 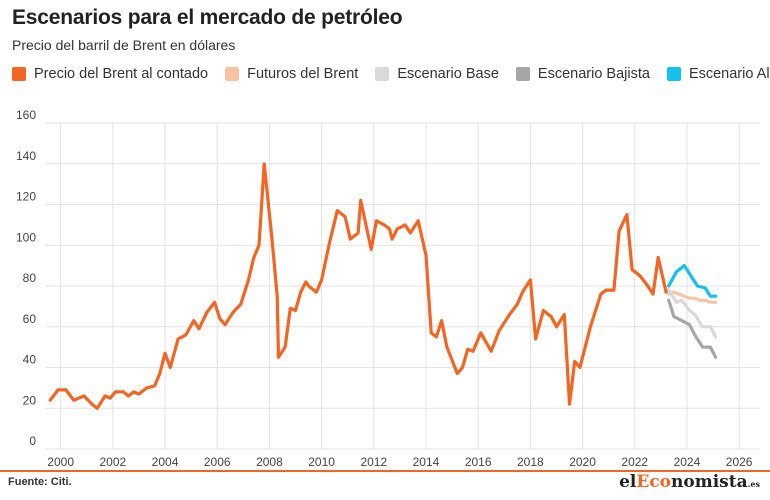 I want to click on legend-label-brent-spot: Precio del Brent al contado, so click(x=121, y=74).